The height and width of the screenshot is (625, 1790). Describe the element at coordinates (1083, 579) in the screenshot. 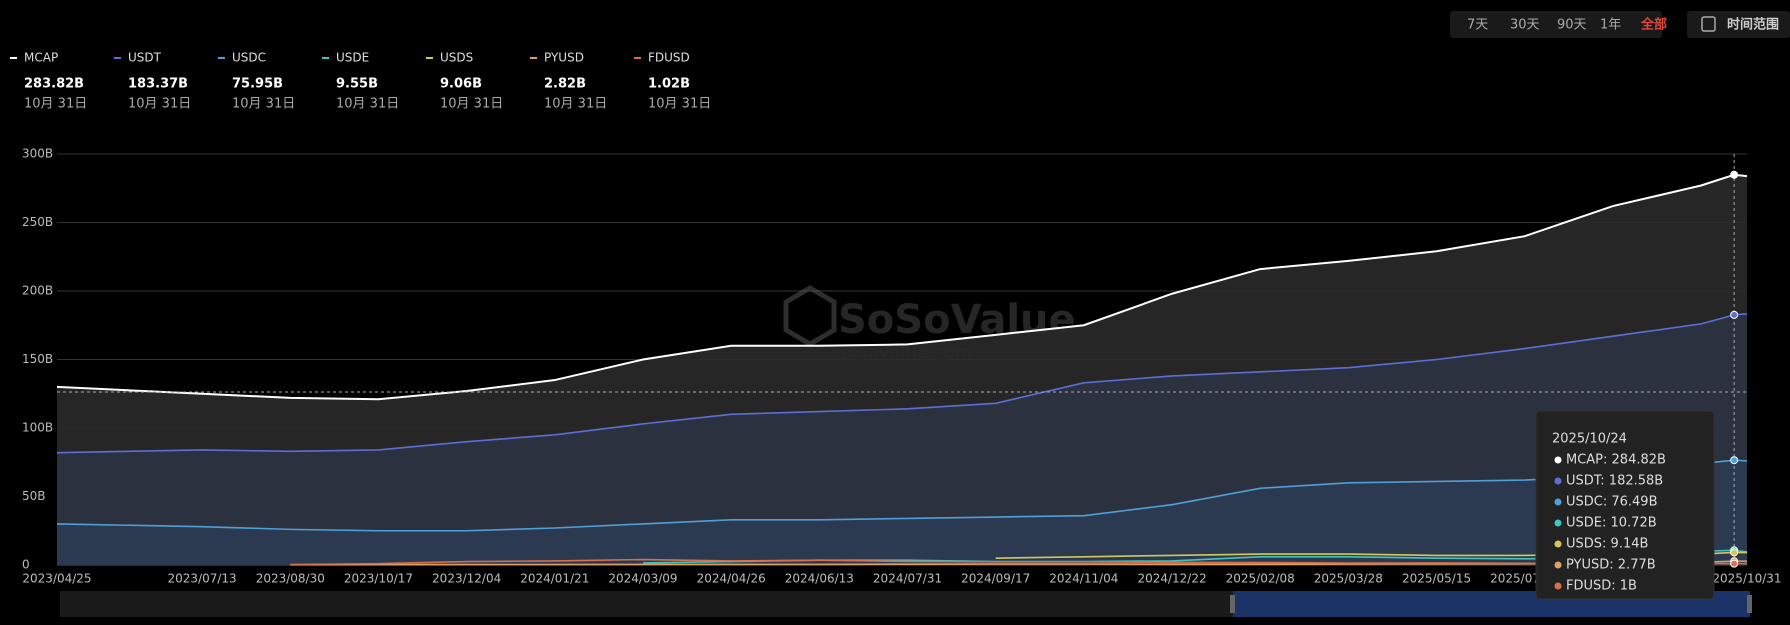

I see `x-tick-label: 2024/11/04` at that location.